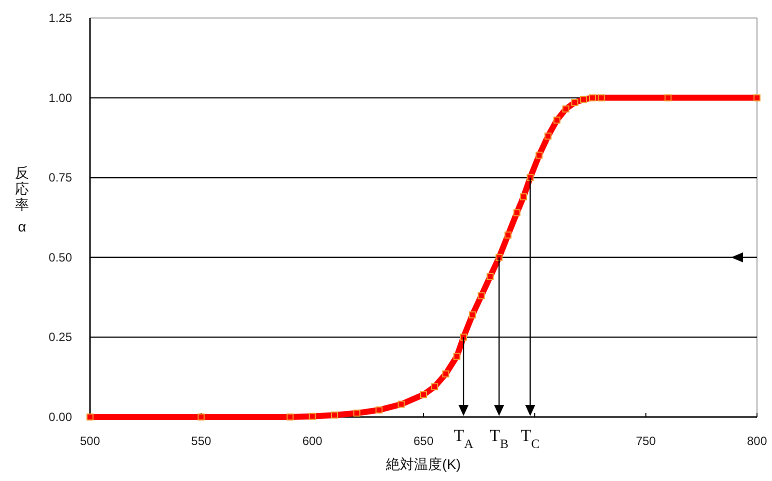  I want to click on x-tick-label: 650, so click(423, 441).